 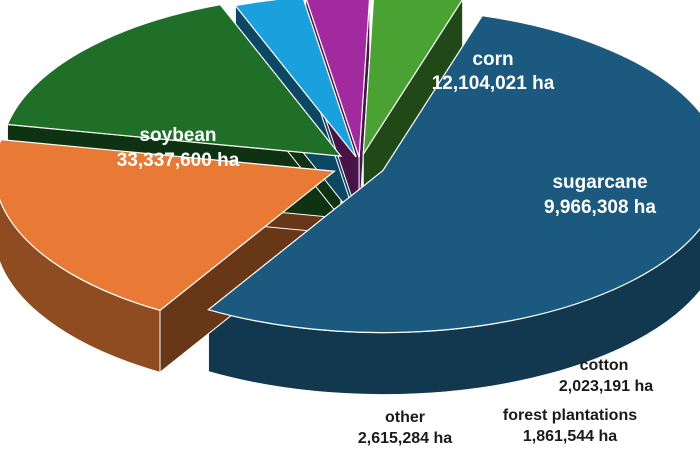 What do you see at coordinates (606, 386) in the screenshot?
I see `slice-value-cotton: 2,023,191 ha` at bounding box center [606, 386].